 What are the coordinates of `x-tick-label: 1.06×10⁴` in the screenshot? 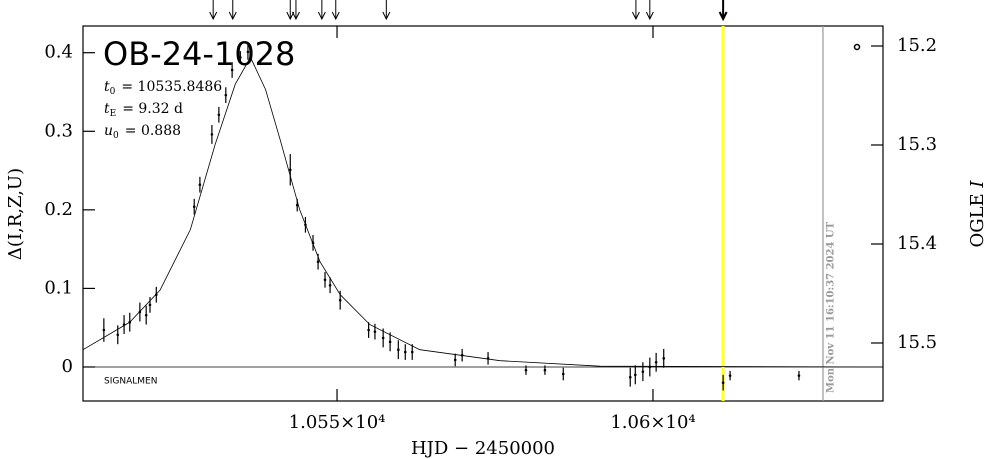 It's located at (652, 422).